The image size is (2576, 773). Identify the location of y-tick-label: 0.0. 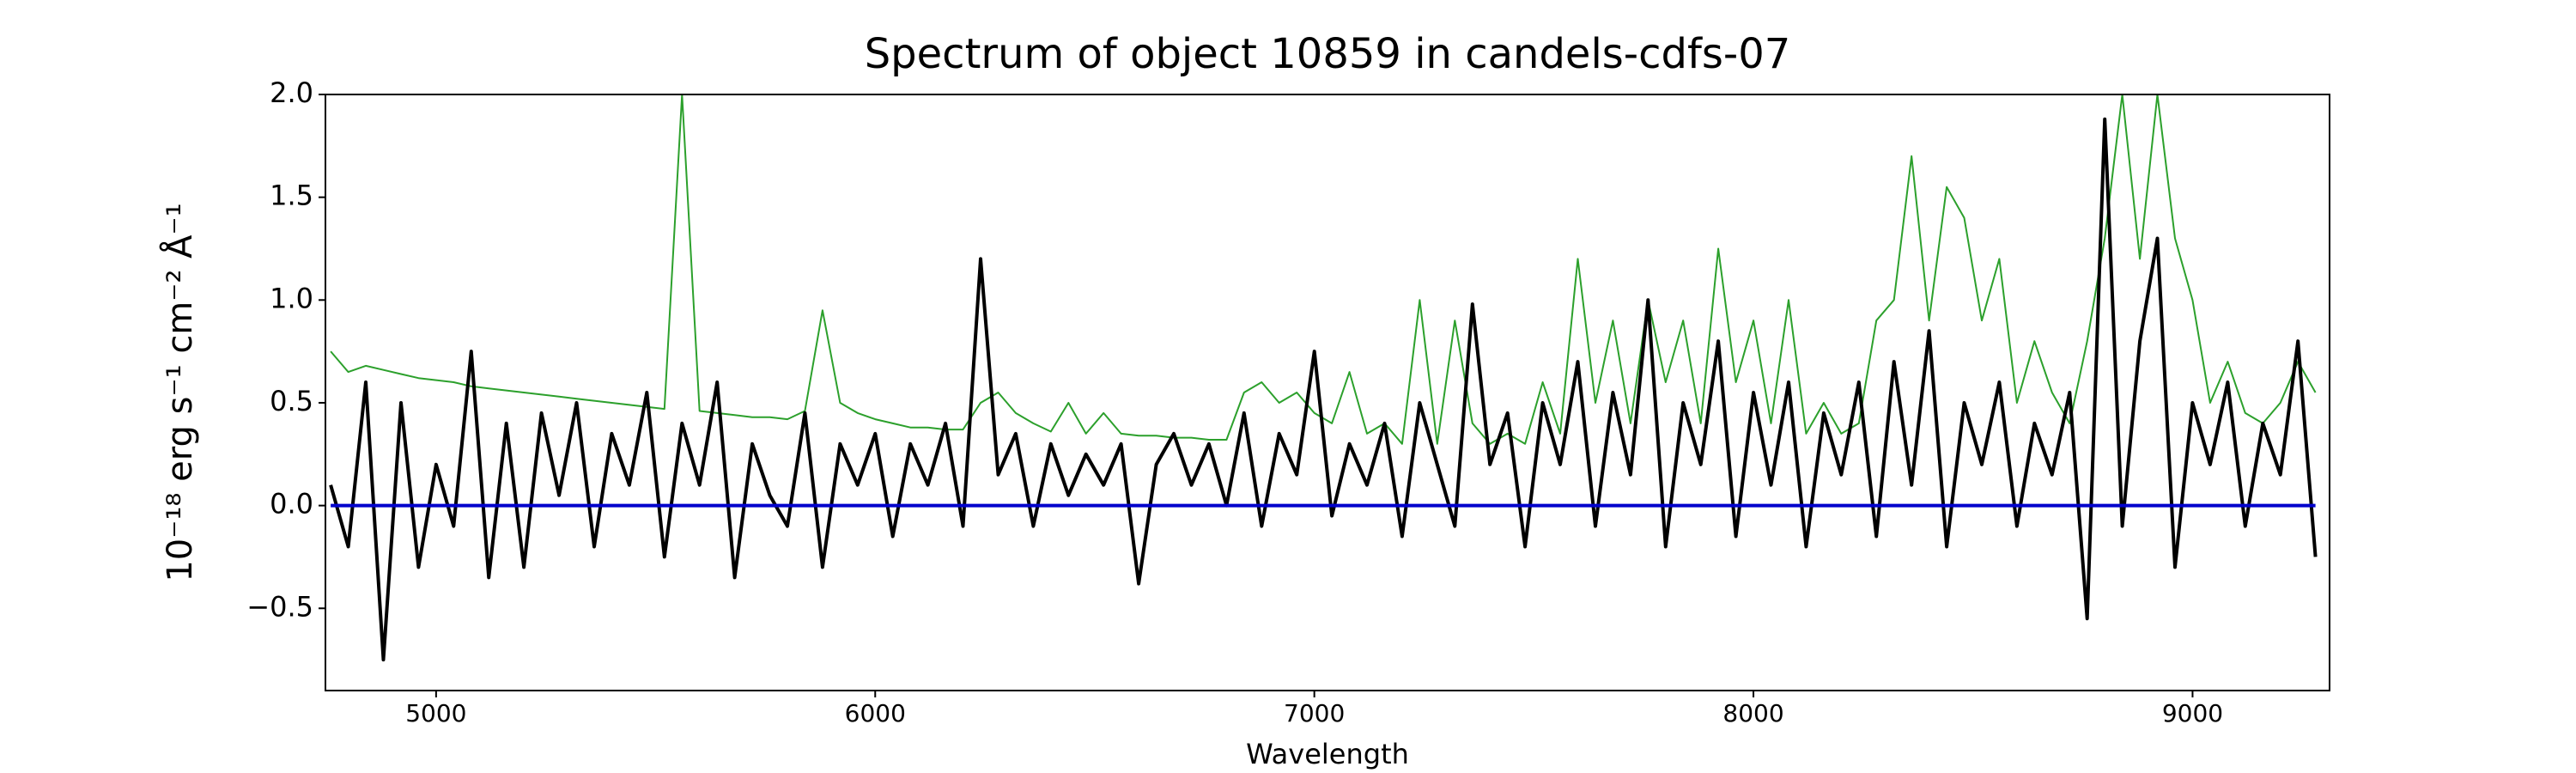
(291, 504).